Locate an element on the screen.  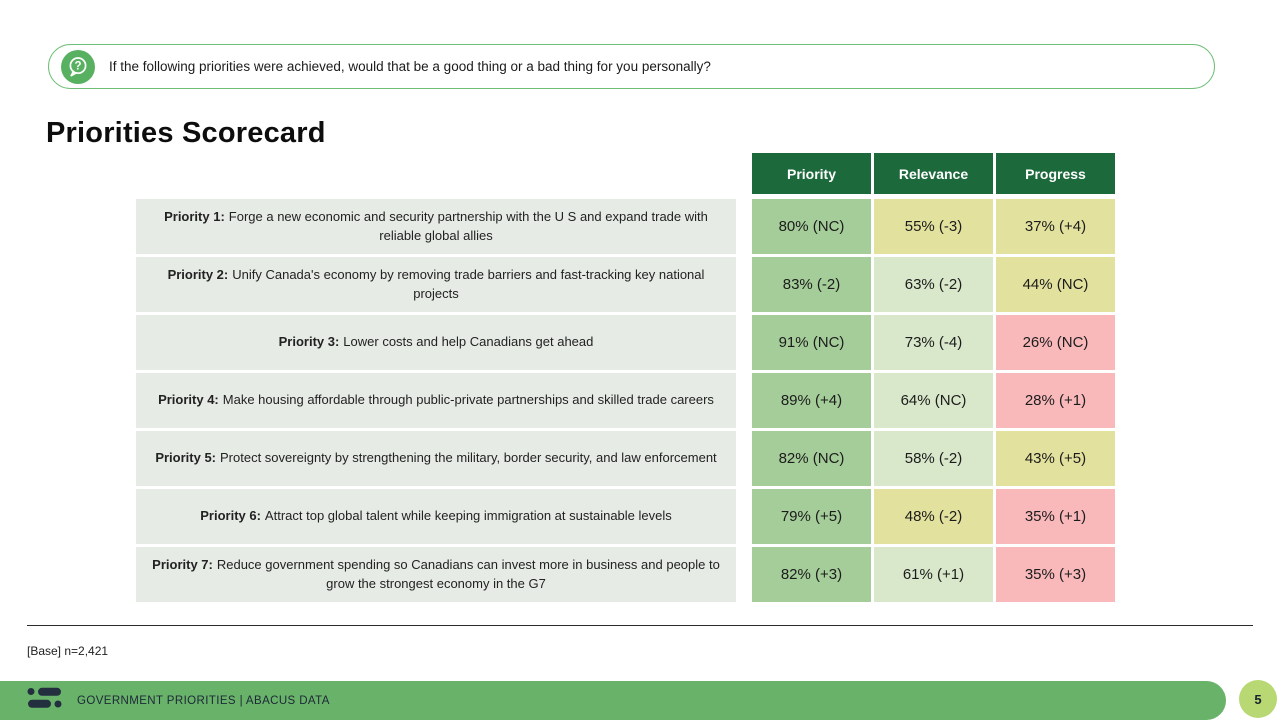
progress-score-cell: 44% (NC) is located at coordinates (1055, 284).